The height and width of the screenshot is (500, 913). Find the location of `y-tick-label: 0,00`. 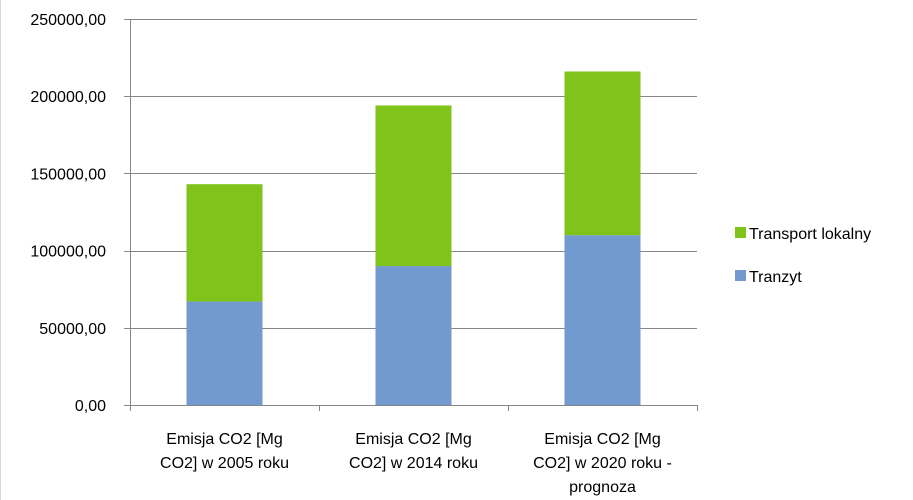

y-tick-label: 0,00 is located at coordinates (90, 406).